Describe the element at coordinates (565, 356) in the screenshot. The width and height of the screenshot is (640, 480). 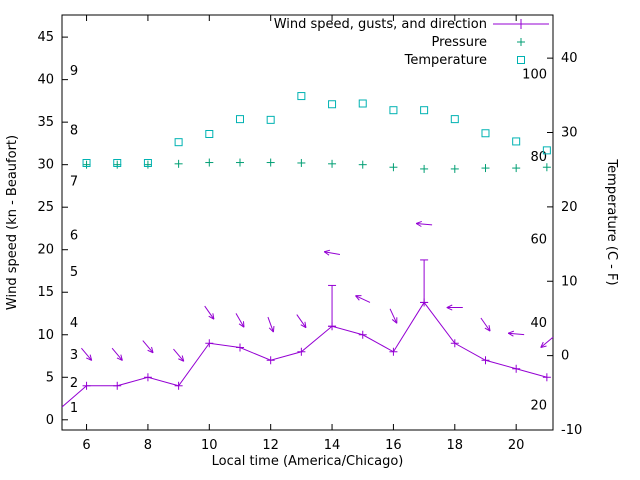
I see `y-right-tick-label: 0` at that location.